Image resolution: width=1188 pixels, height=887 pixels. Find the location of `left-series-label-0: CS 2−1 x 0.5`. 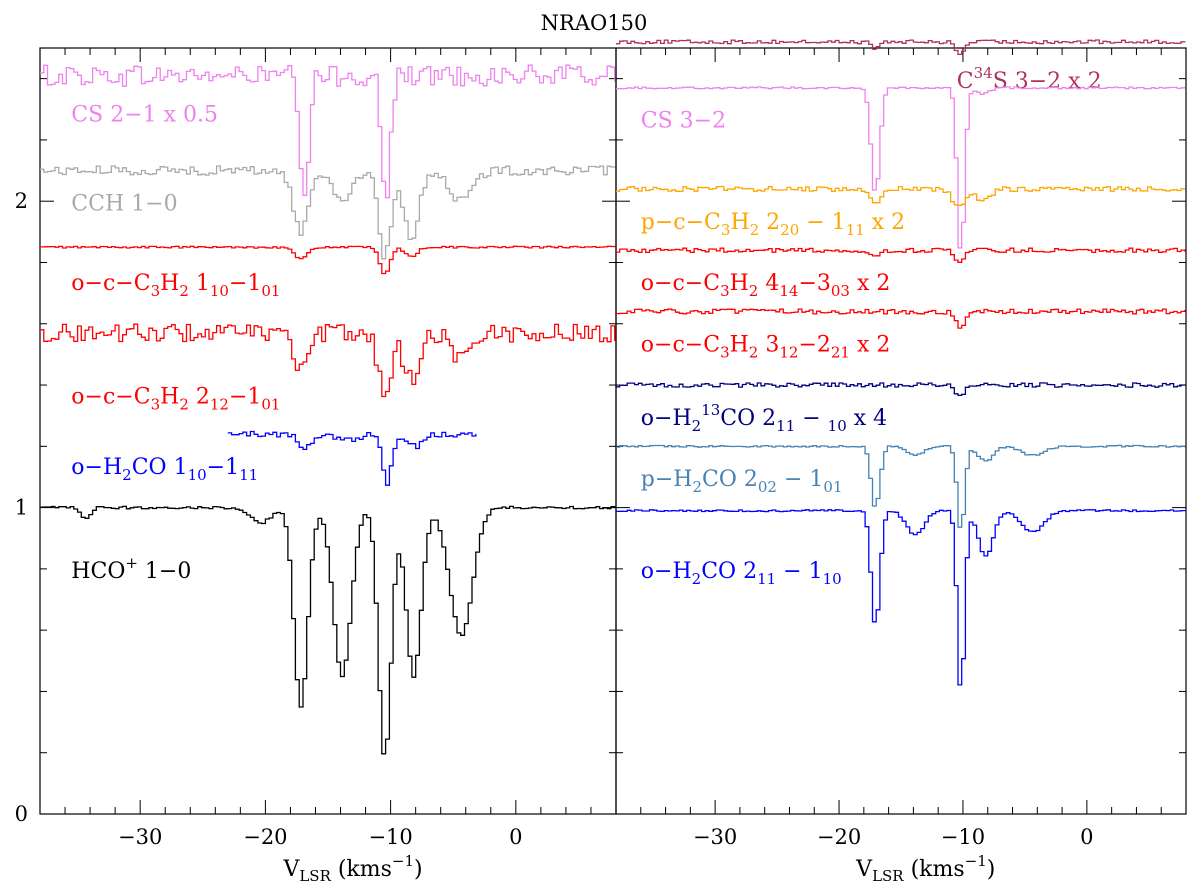

left-series-label-0: CS 2−1 x 0.5 is located at coordinates (144, 115).